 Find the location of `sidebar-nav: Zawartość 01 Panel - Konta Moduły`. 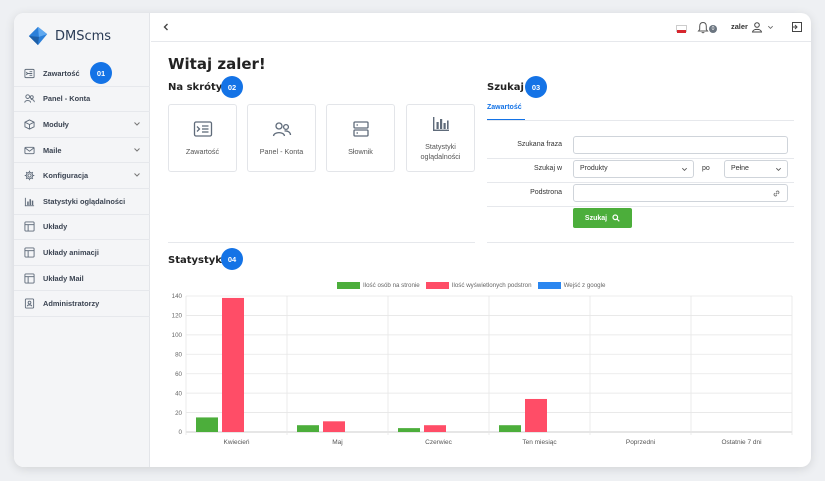

sidebar-nav: Zawartość 01 Panel - Konta Moduły is located at coordinates (82, 189).